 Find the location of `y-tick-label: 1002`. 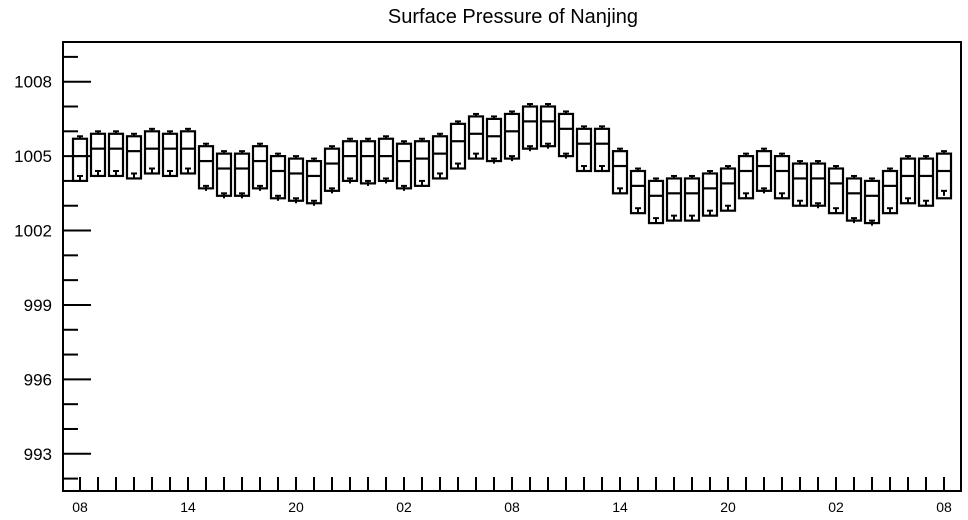

y-tick-label: 1002 is located at coordinates (33, 231).